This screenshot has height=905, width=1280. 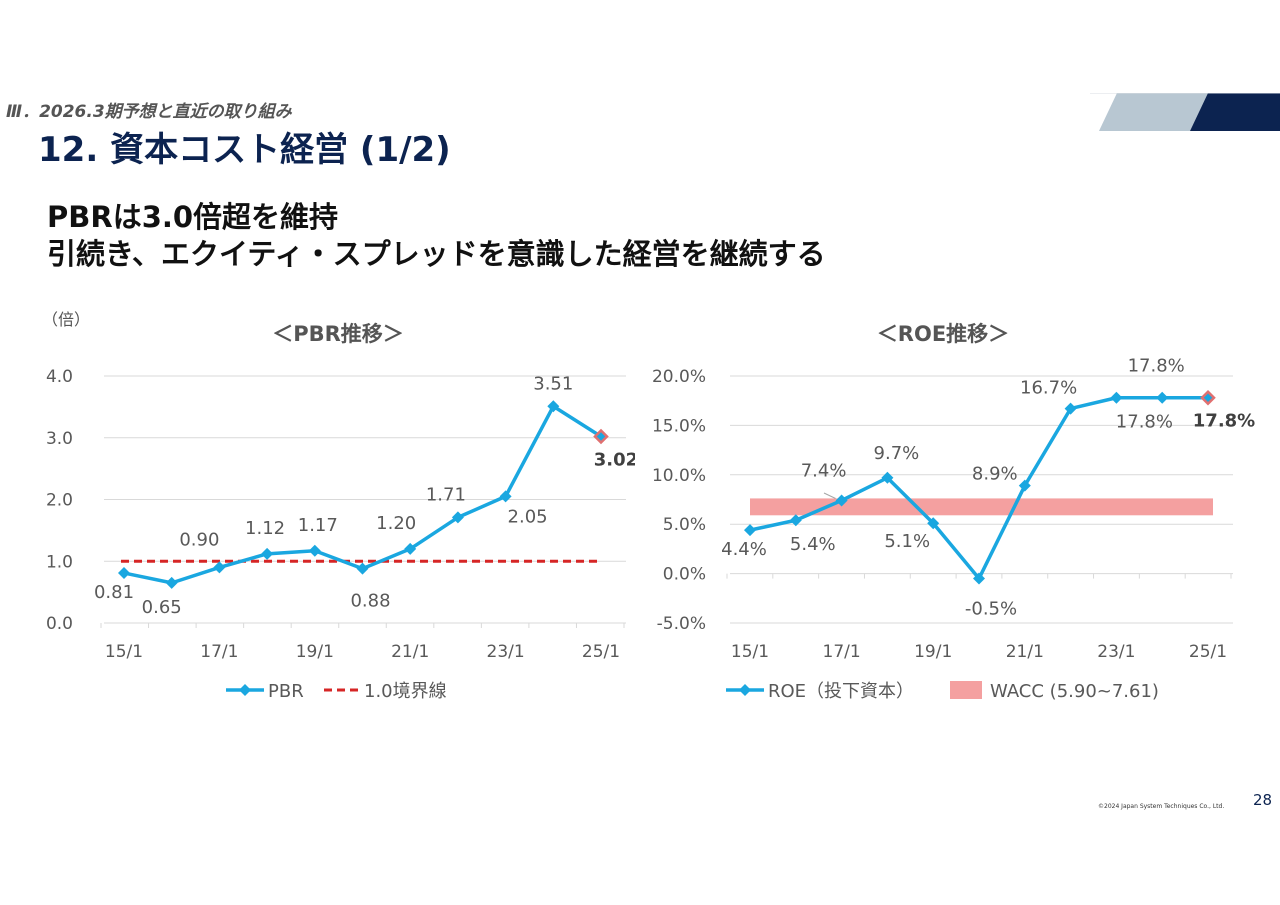 I want to click on data-label: 3.51, so click(x=553, y=383).